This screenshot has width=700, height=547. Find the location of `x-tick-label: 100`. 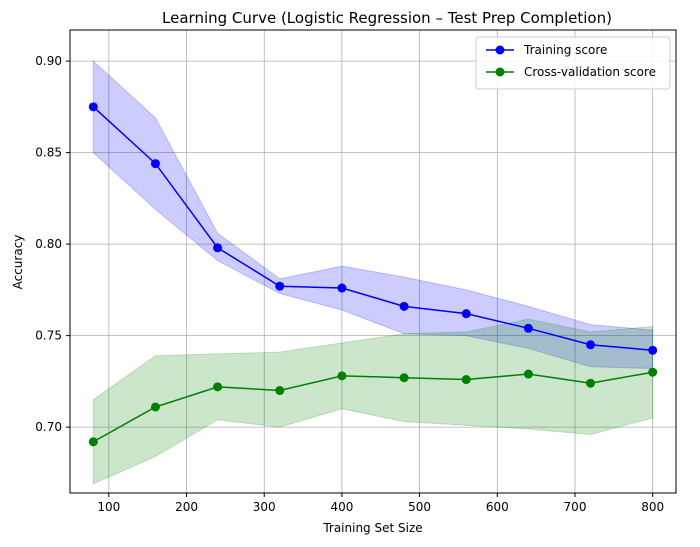

x-tick-label: 100 is located at coordinates (108, 507).